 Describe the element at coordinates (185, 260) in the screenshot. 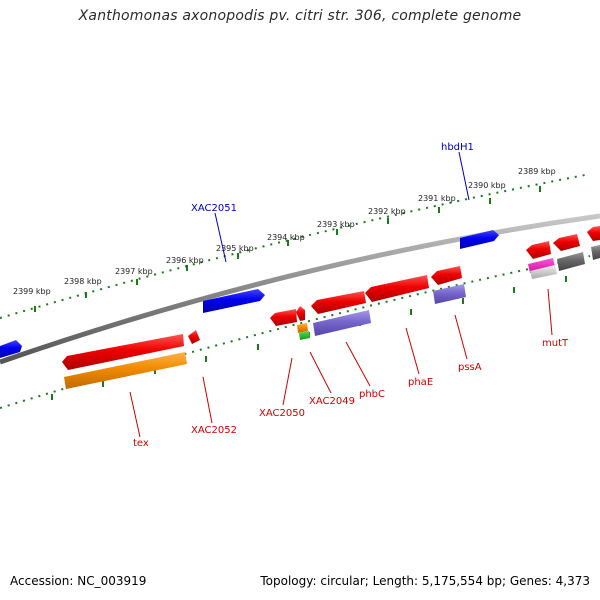

I see `scale-label: 2396 kbp` at that location.